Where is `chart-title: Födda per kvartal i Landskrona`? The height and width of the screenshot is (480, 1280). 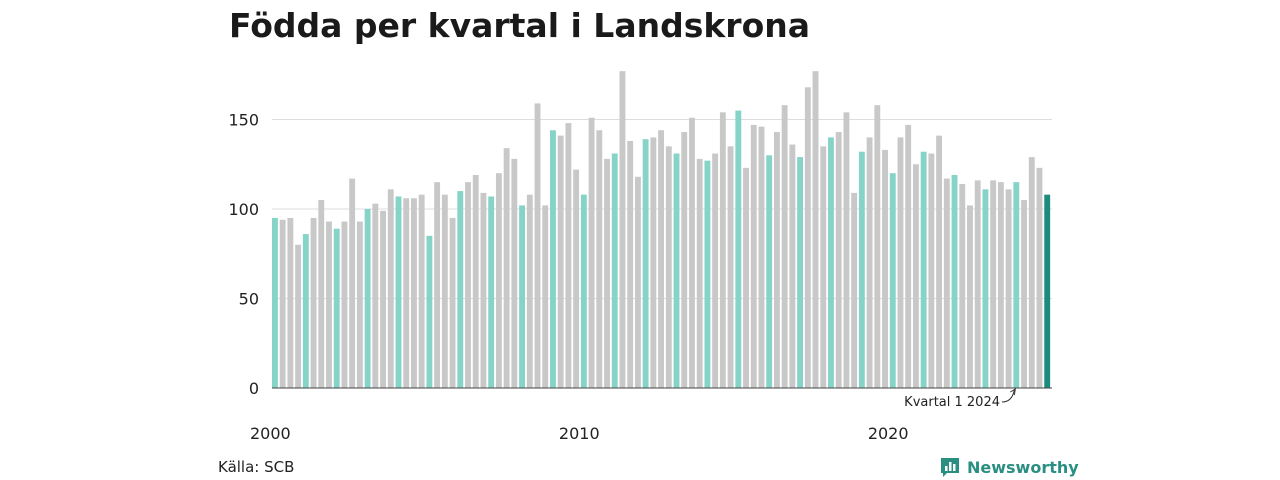 chart-title: Födda per kvartal i Landskrona is located at coordinates (519, 25).